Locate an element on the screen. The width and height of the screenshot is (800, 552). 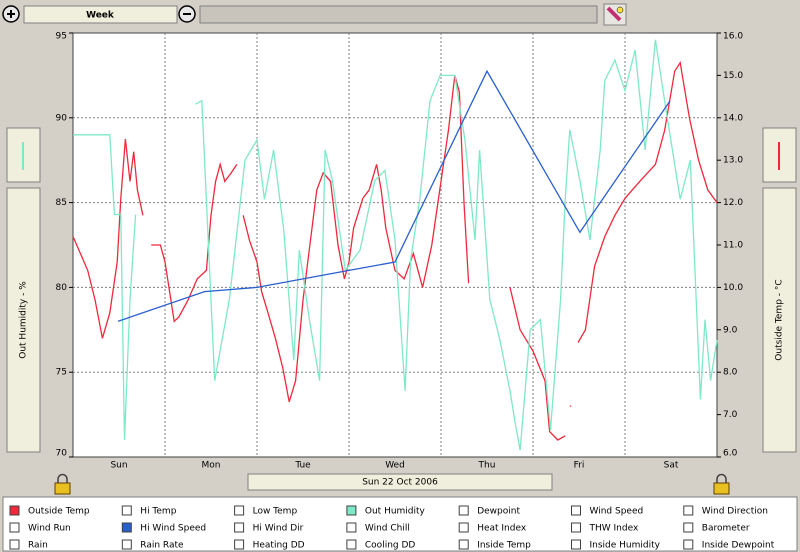
y2-tick-label: 8.0 is located at coordinates (730, 373).